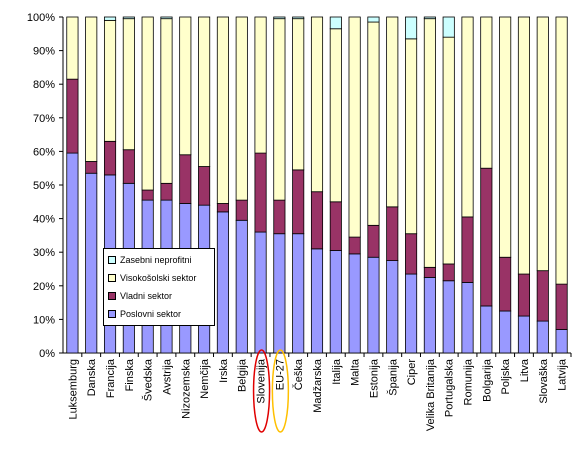  I want to click on y-tick-label: 80%, so click(44, 85).